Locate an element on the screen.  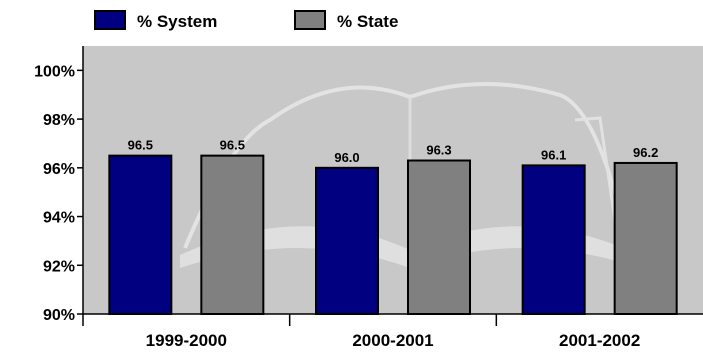
x-category-label: 1999-2000 is located at coordinates (186, 340).